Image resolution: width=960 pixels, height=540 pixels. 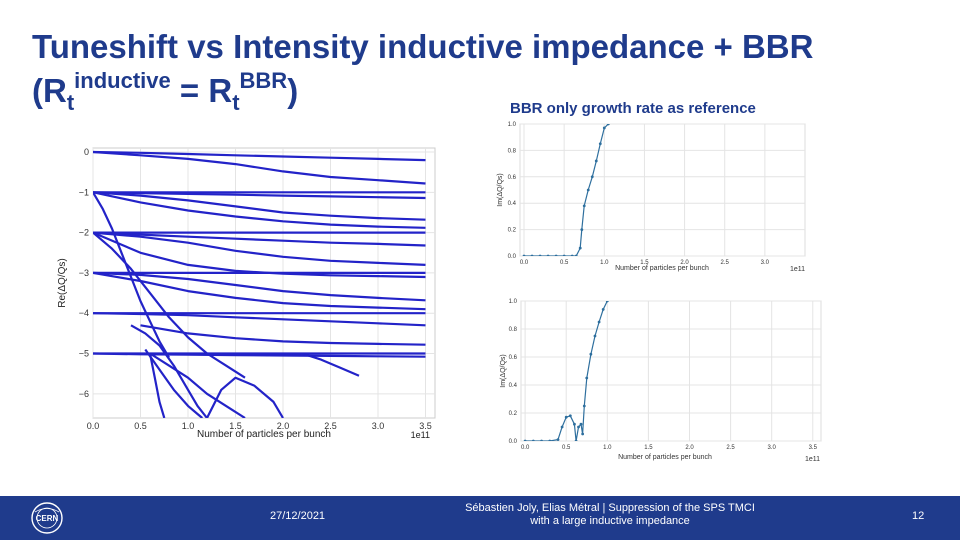 What do you see at coordinates (259, 206) in the screenshot?
I see `series-line-m1c` at bounding box center [259, 206].